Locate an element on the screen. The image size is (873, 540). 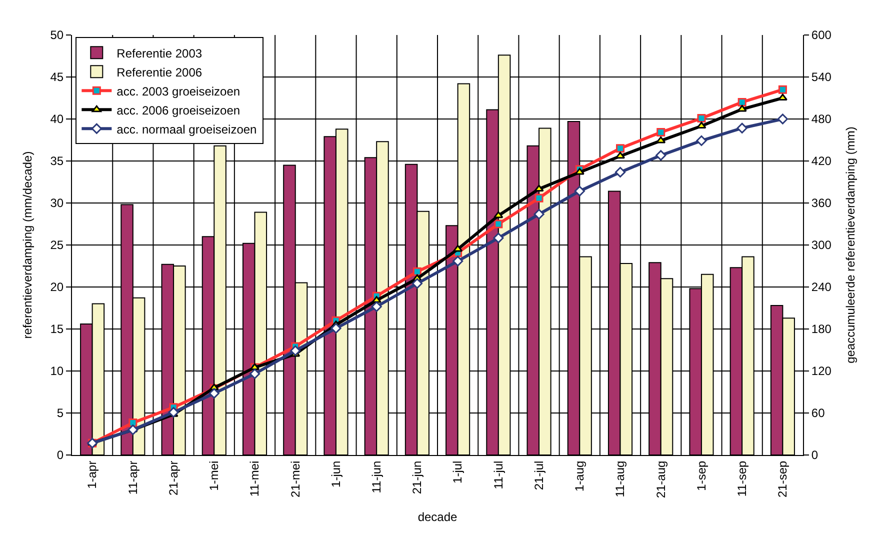
x-tick-label: 11-mei is located at coordinates (255, 478).